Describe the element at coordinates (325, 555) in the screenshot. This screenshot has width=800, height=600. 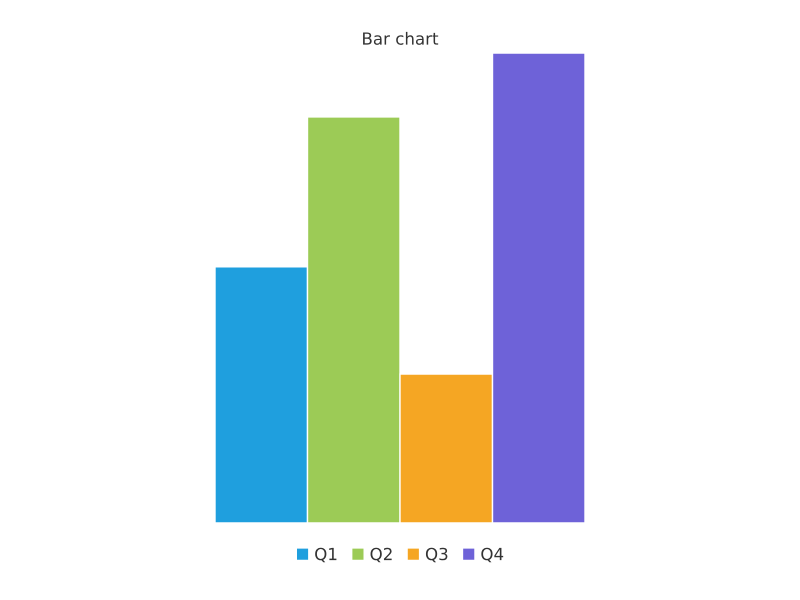
I see `legend-label: Q1` at that location.